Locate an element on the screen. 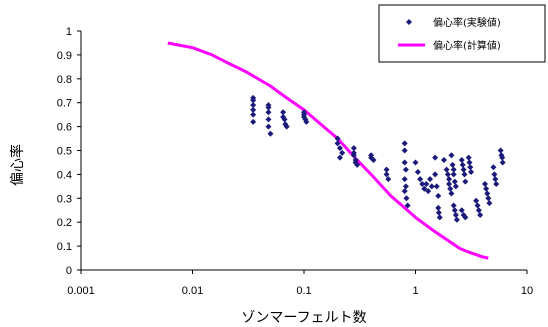  y-tick-label: 1 is located at coordinates (69, 32).